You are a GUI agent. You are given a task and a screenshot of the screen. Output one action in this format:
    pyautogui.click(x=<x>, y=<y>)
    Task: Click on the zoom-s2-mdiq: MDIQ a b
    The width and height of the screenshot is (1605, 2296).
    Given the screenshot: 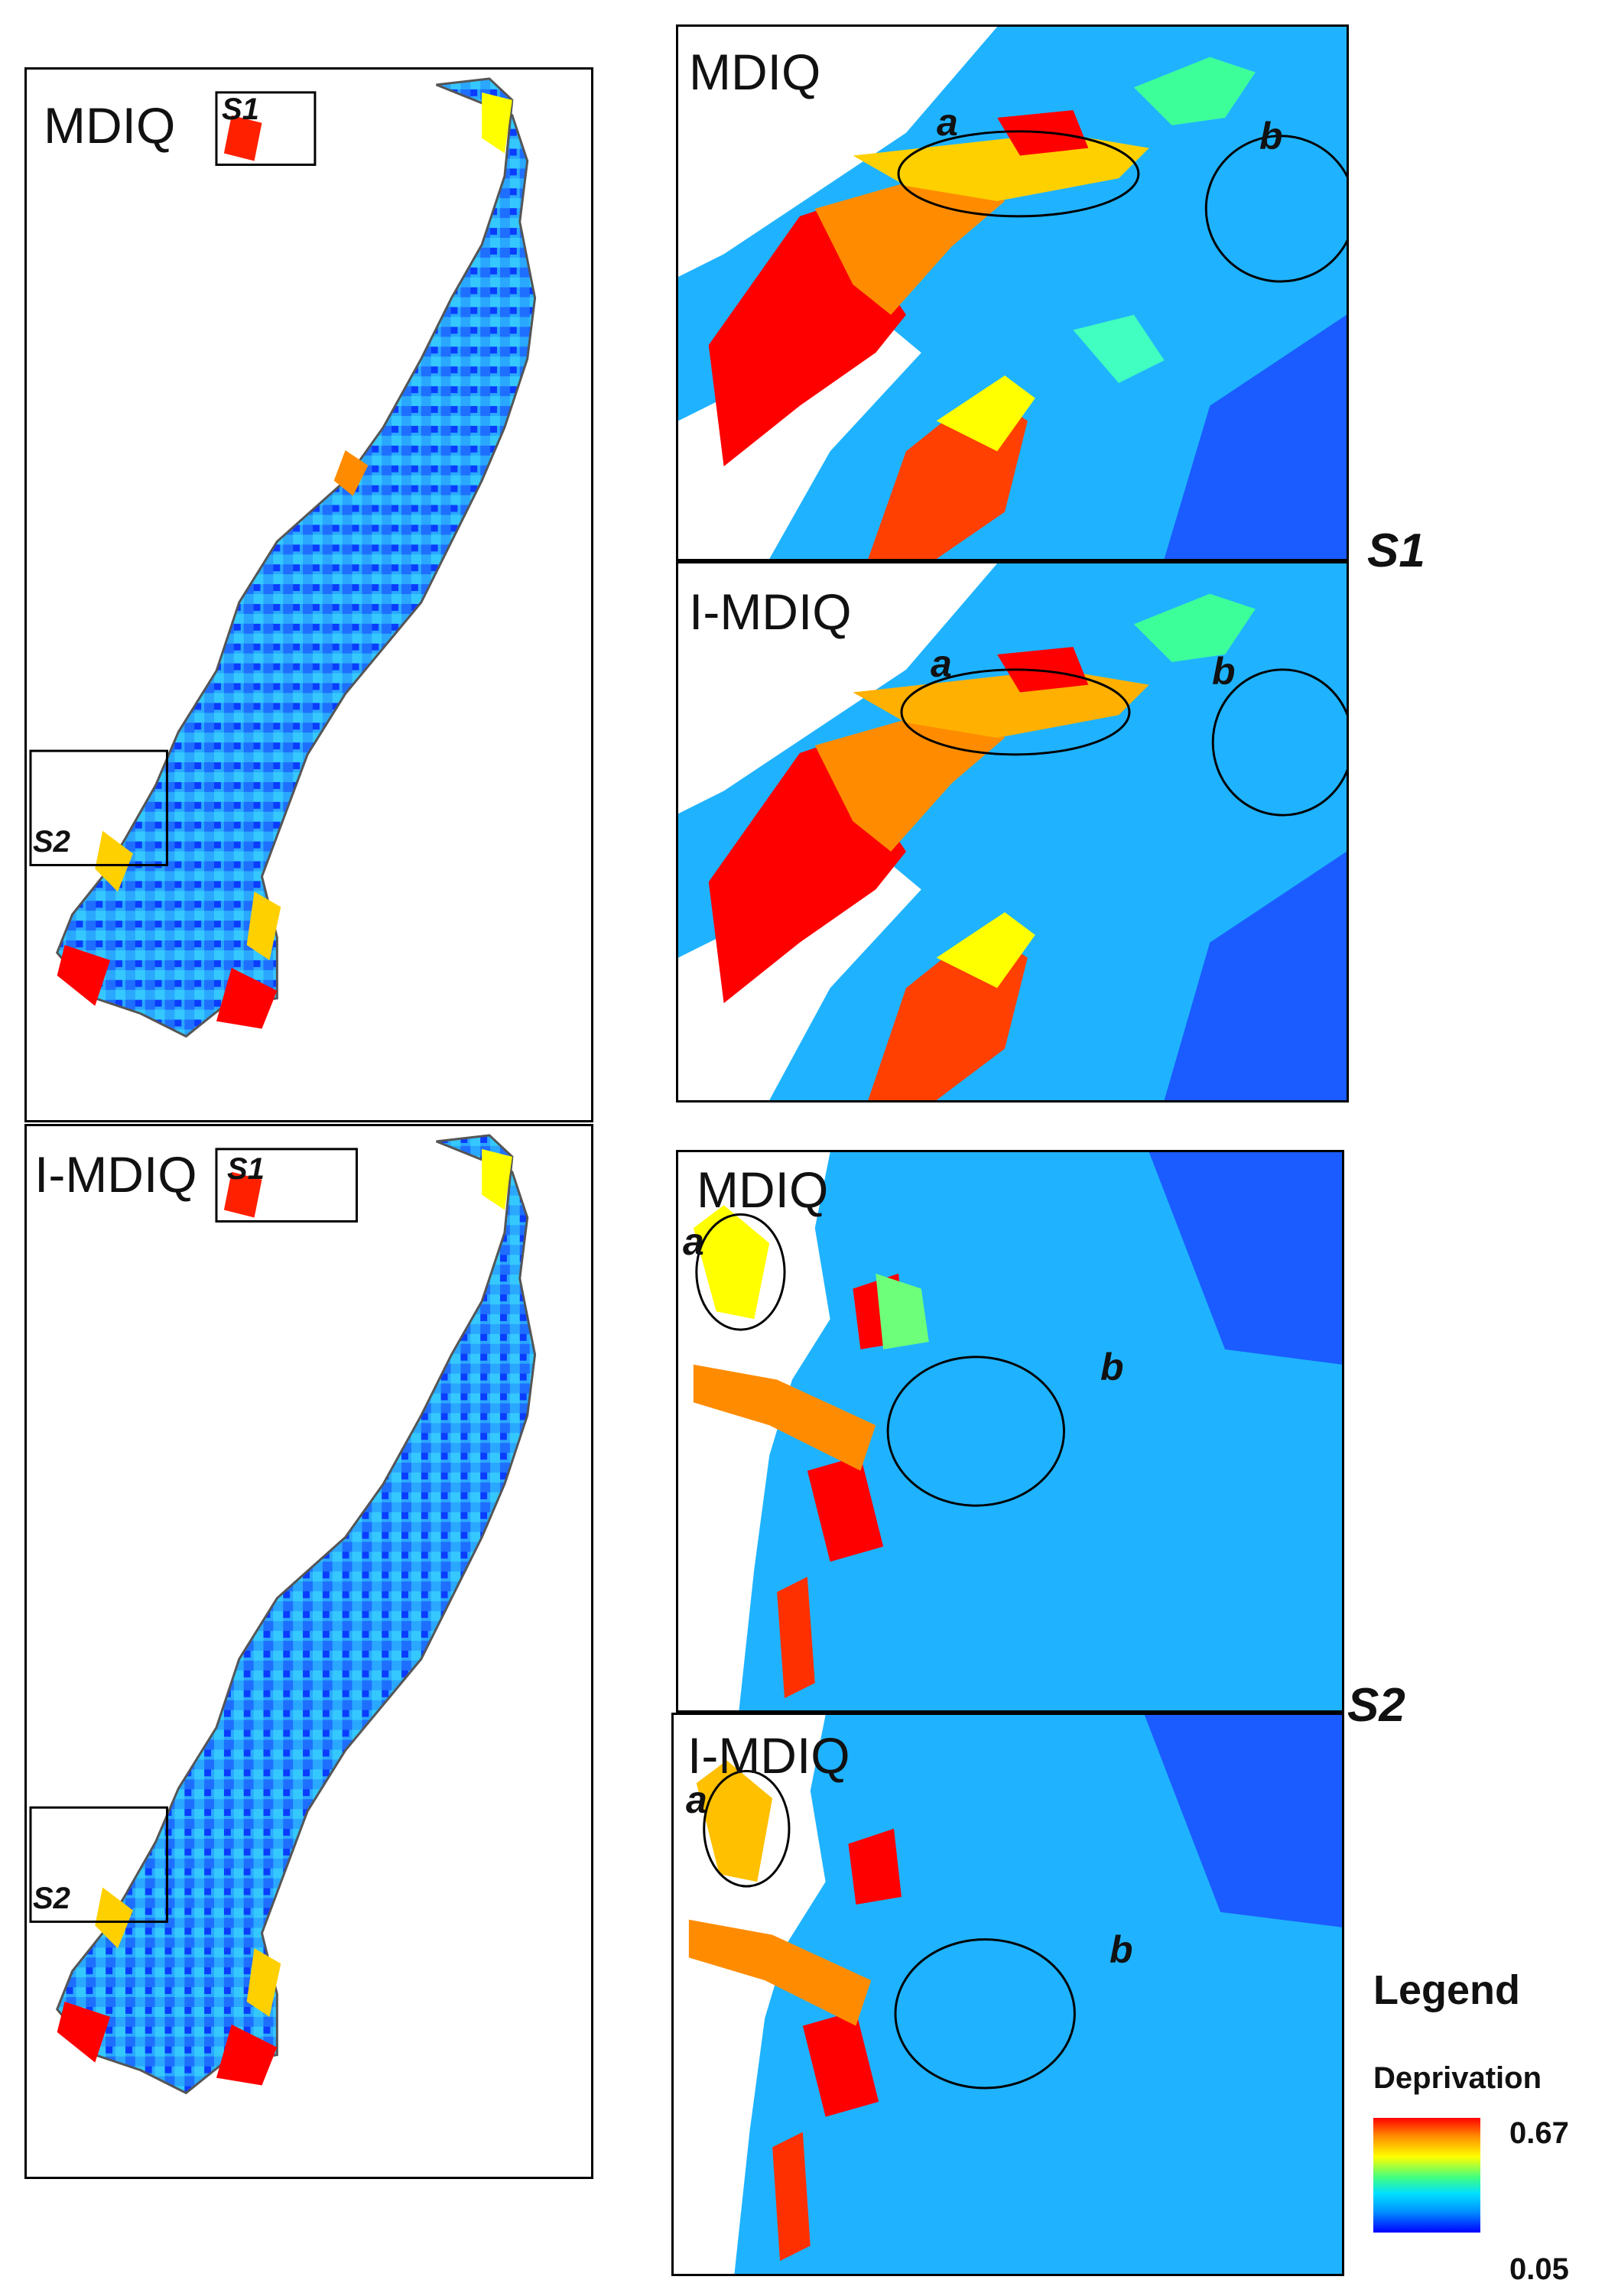 What is the action you would take?
    pyautogui.click(x=1010, y=1431)
    